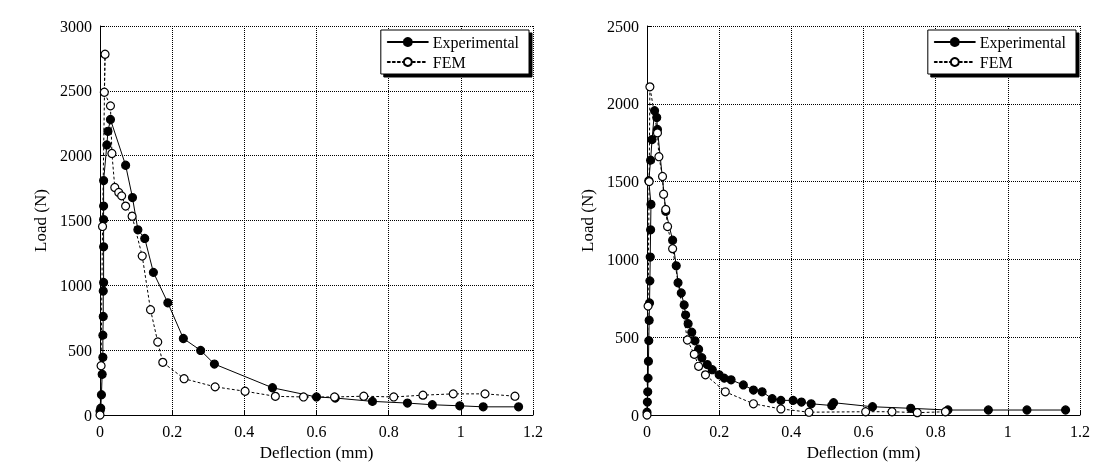 This screenshot has height=473, width=1110. I want to click on y-tick-label: 3000, so click(76, 26).